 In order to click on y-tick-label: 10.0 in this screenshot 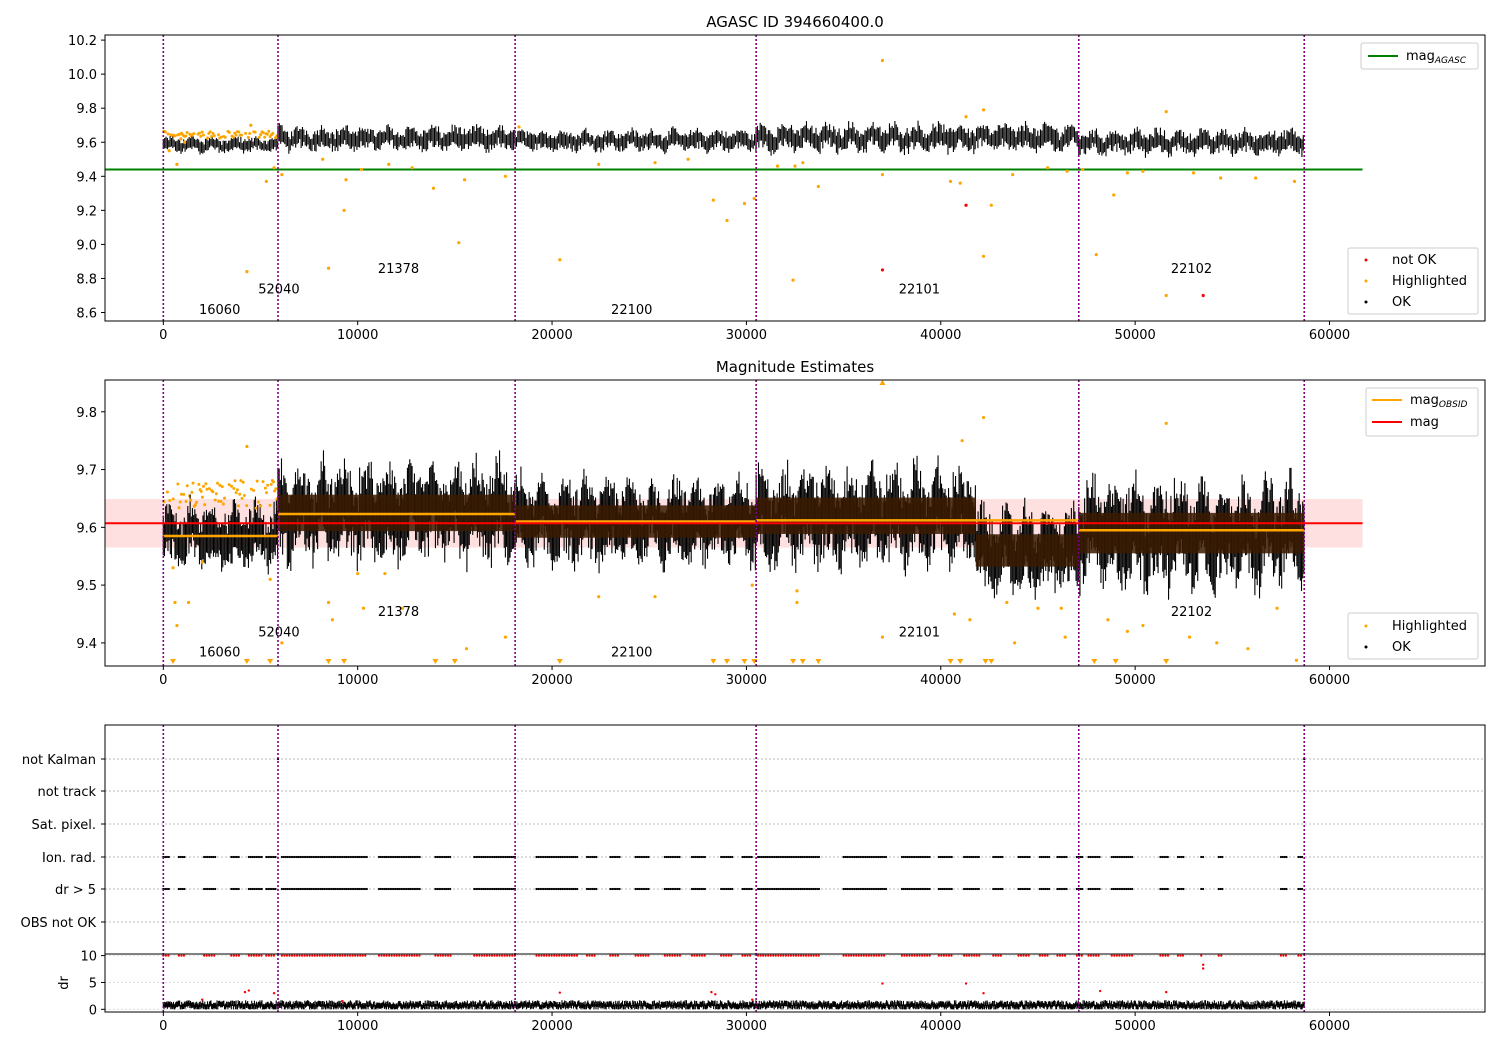, I will do `click(82, 75)`.